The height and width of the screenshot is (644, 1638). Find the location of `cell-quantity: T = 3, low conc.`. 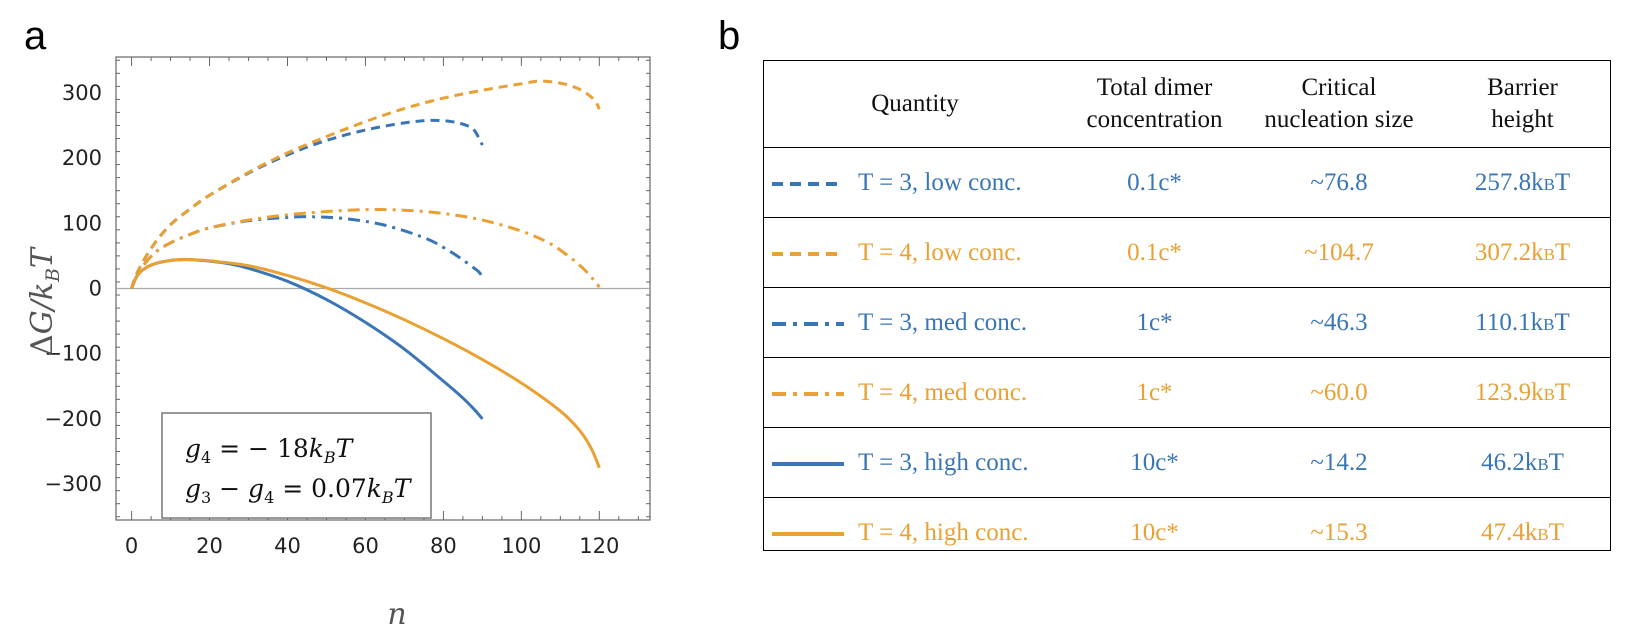

cell-quantity: T = 3, low conc. is located at coordinates (915, 182).